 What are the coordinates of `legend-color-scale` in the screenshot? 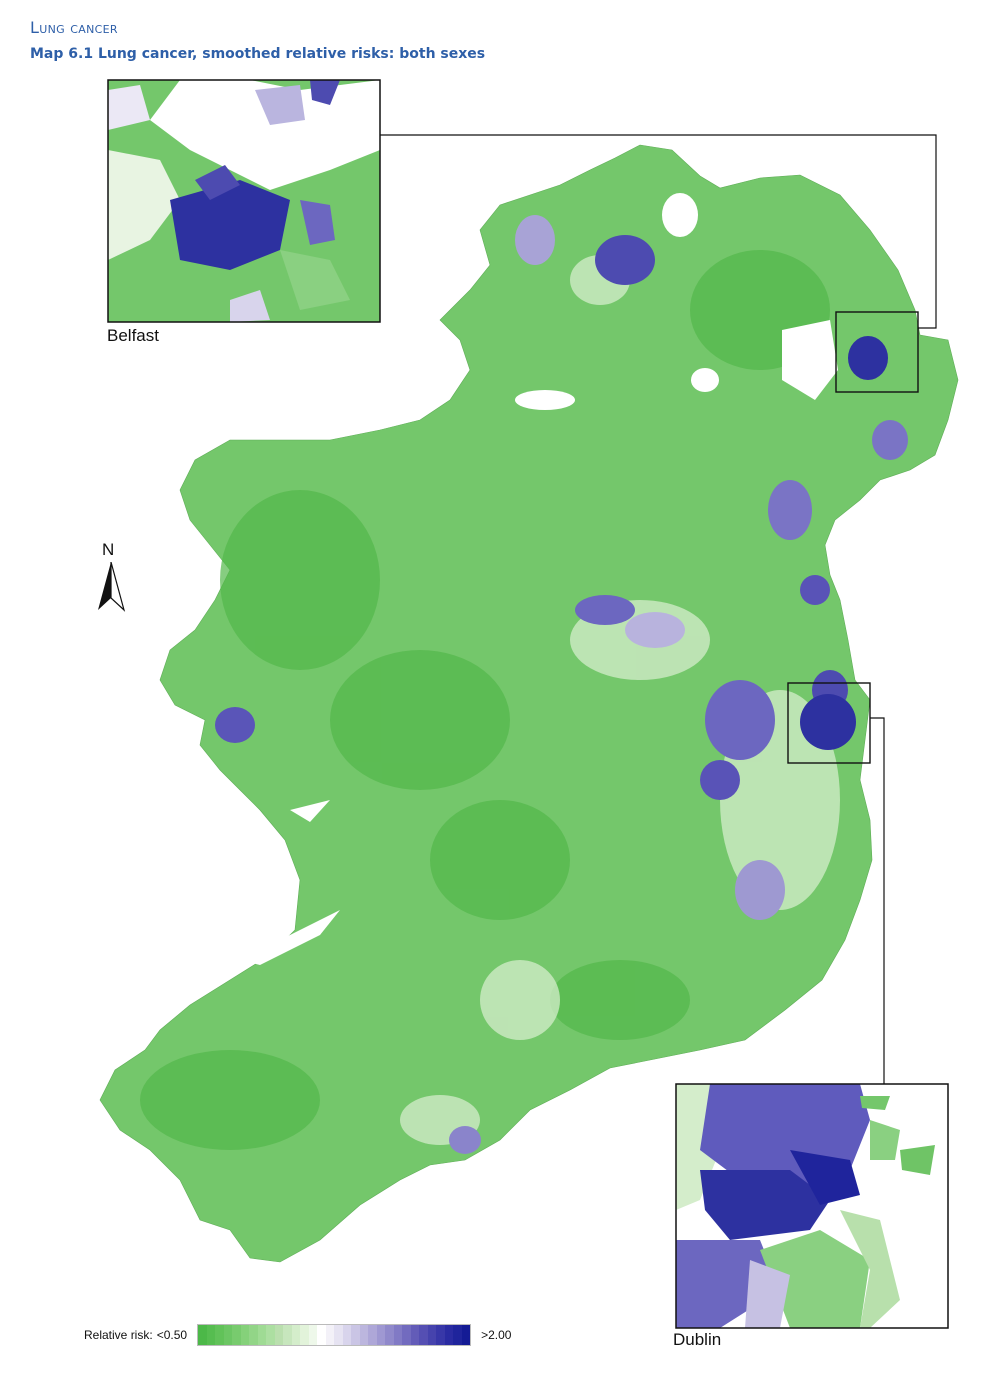 It's located at (334, 1335).